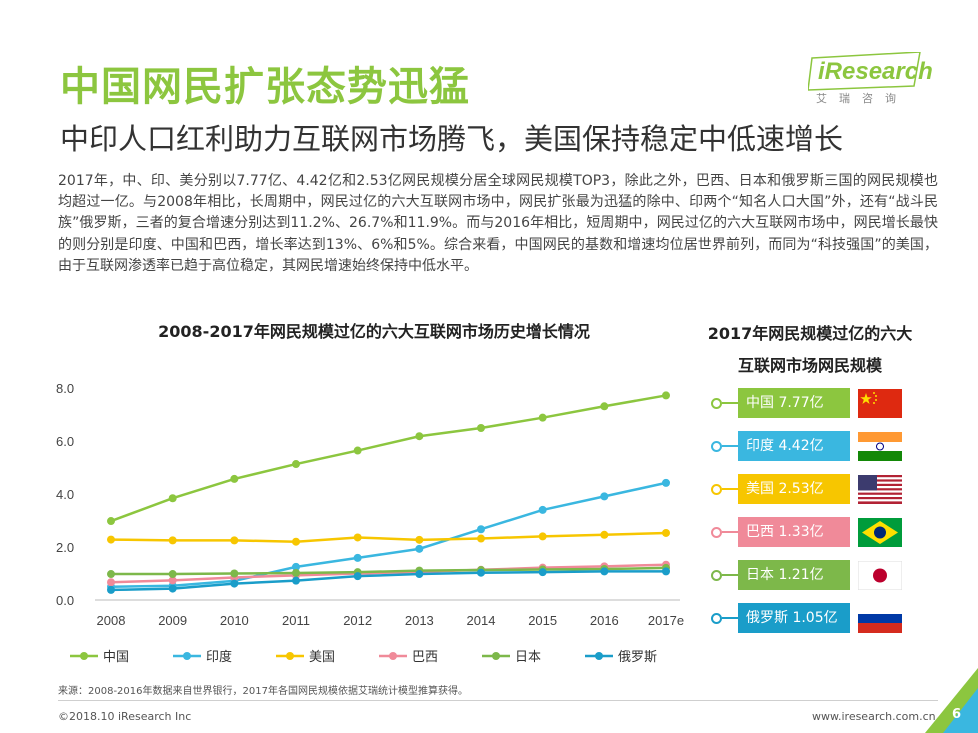  What do you see at coordinates (425, 657) in the screenshot?
I see `legend-label: 巴西` at bounding box center [425, 657].